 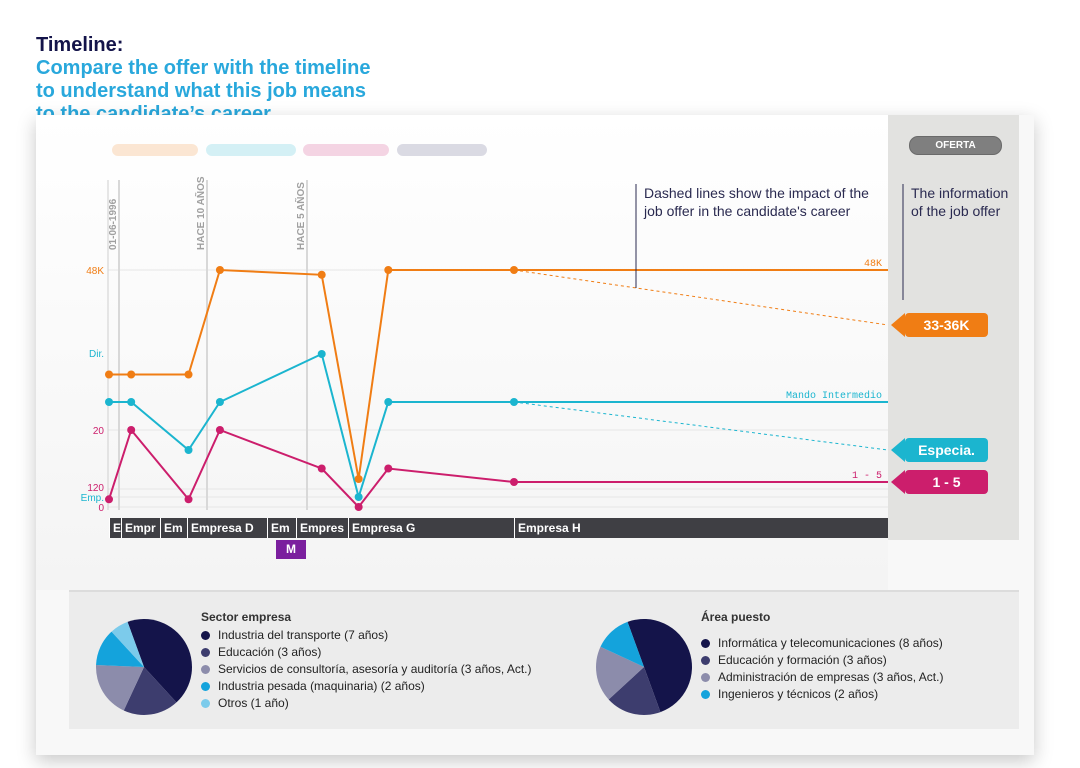 What do you see at coordinates (246, 617) in the screenshot?
I see `sector-pie-title: Sector empresa` at bounding box center [246, 617].